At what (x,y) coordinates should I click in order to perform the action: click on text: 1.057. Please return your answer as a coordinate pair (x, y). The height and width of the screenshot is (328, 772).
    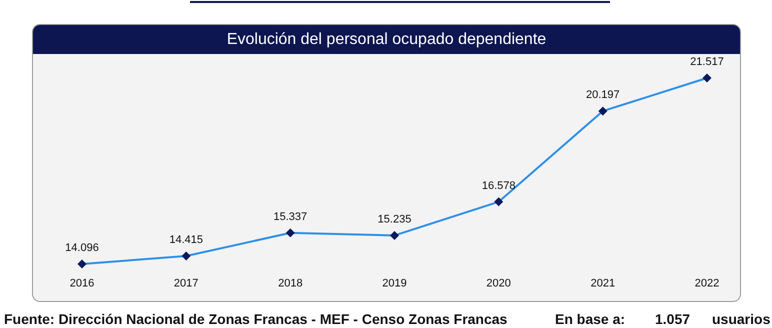
    Looking at the image, I should click on (672, 319).